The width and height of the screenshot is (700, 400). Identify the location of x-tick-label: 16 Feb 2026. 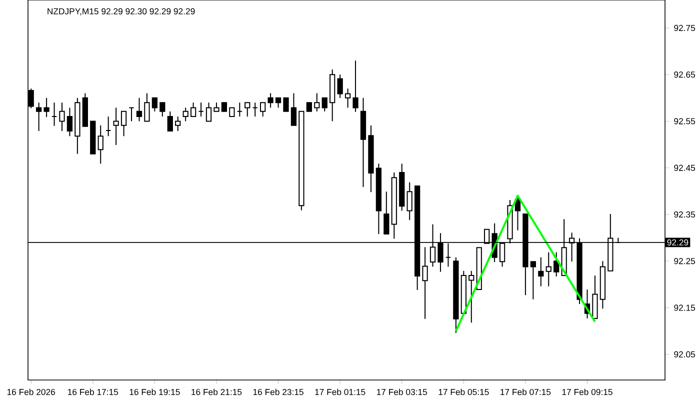
(31, 392).